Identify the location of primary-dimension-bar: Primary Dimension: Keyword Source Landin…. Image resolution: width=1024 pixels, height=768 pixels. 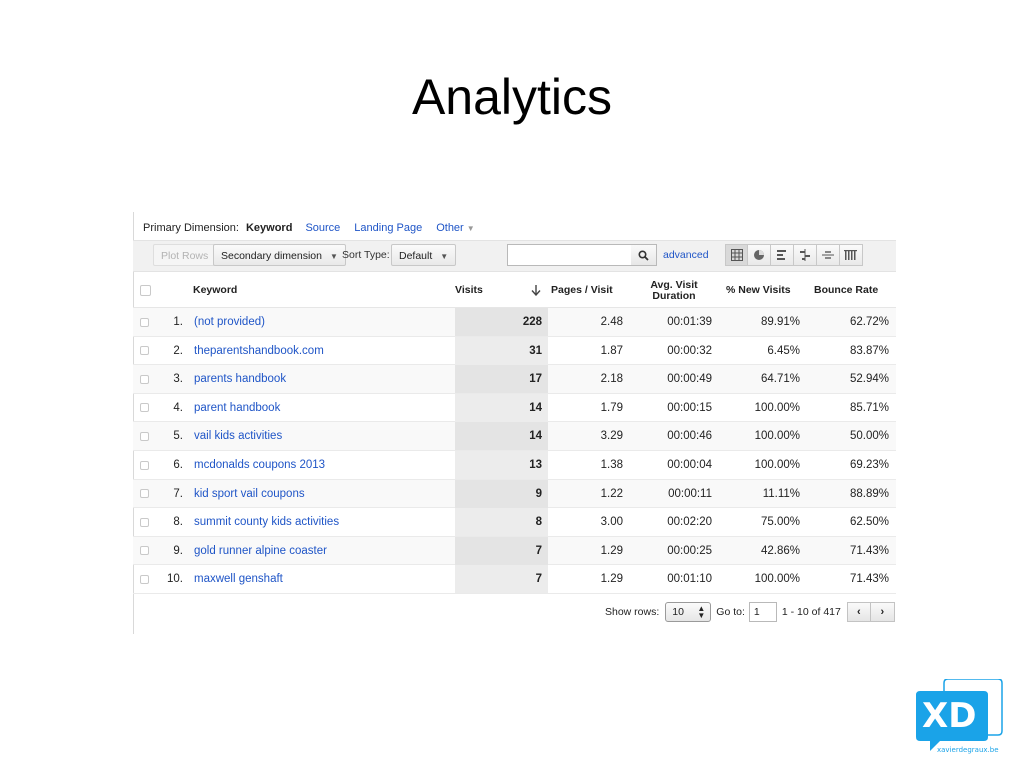
(309, 228).